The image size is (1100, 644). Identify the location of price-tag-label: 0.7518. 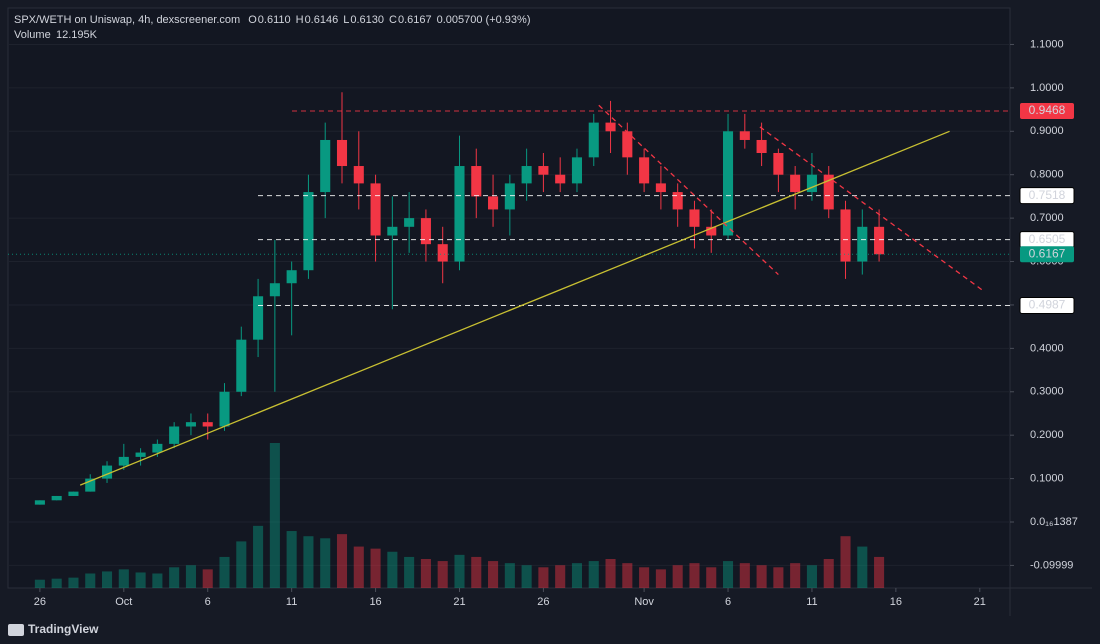
(1047, 195).